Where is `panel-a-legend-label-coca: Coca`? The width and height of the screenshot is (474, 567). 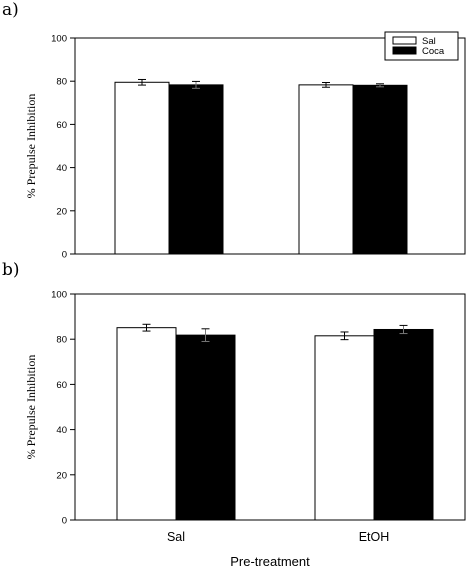 panel-a-legend-label-coca: Coca is located at coordinates (433, 51).